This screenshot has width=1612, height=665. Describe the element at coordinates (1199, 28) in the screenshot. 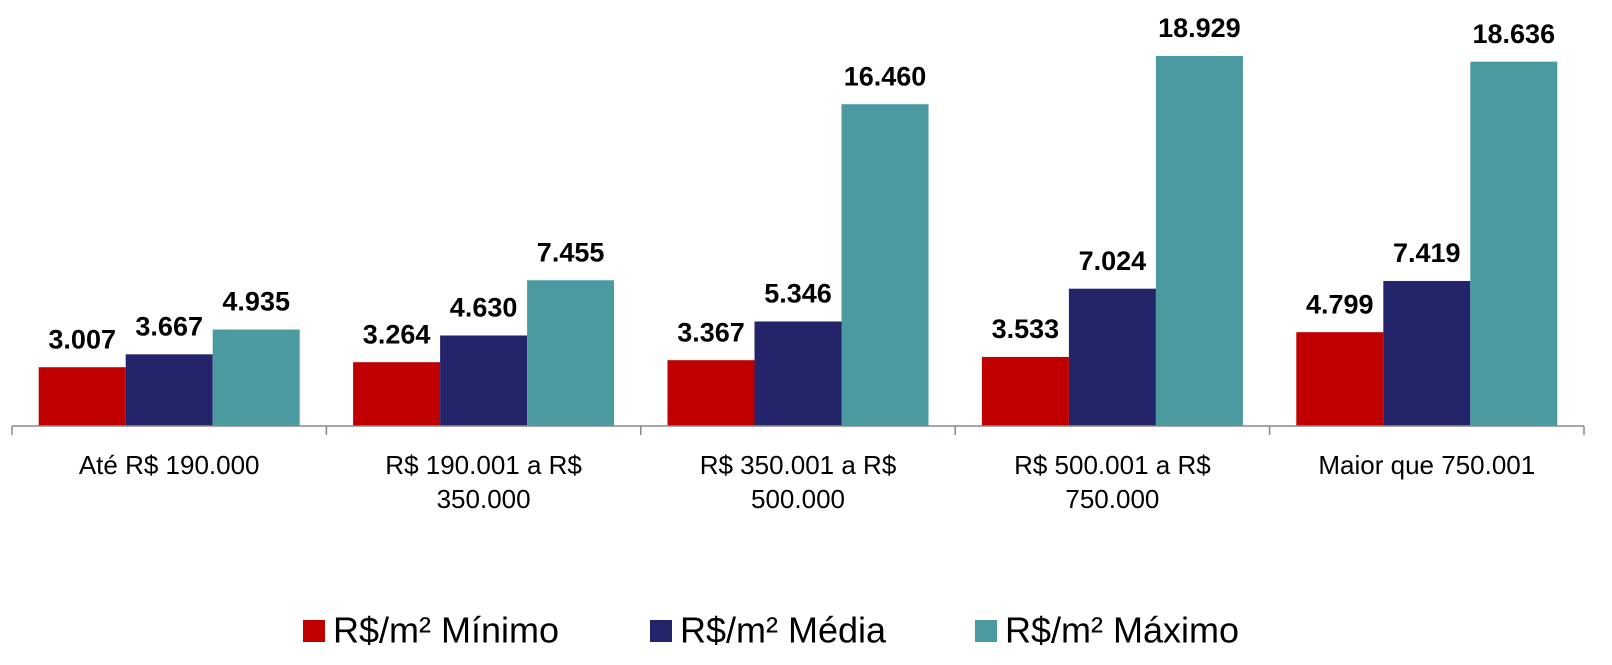

I see `data-label: 18.929` at that location.